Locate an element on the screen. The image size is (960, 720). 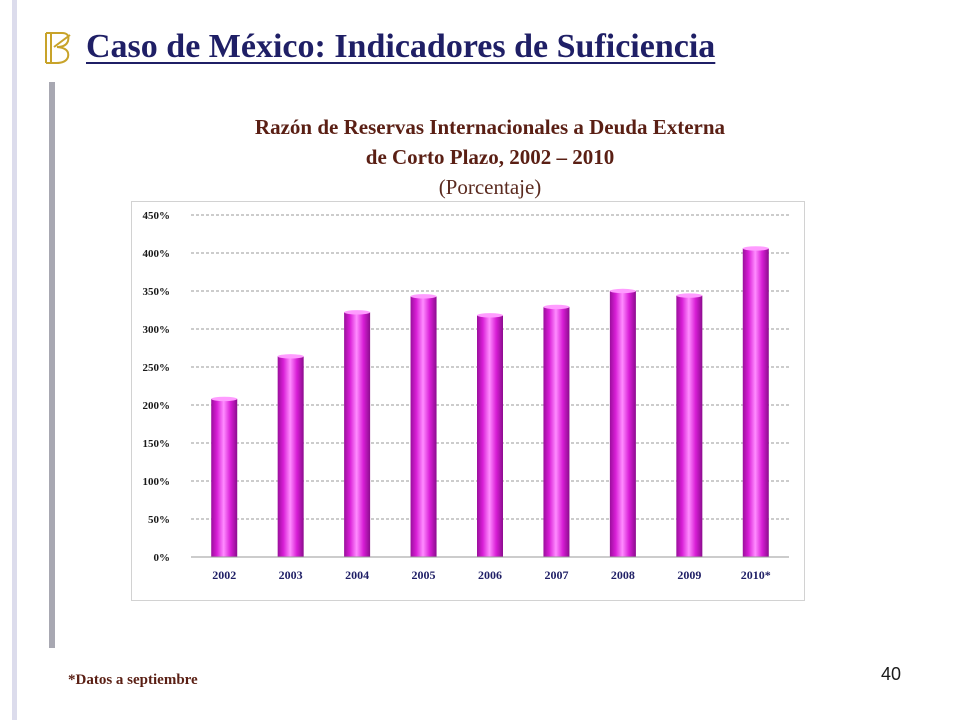
chart-subtitle: (Porcentaje) is located at coordinates (490, 187).